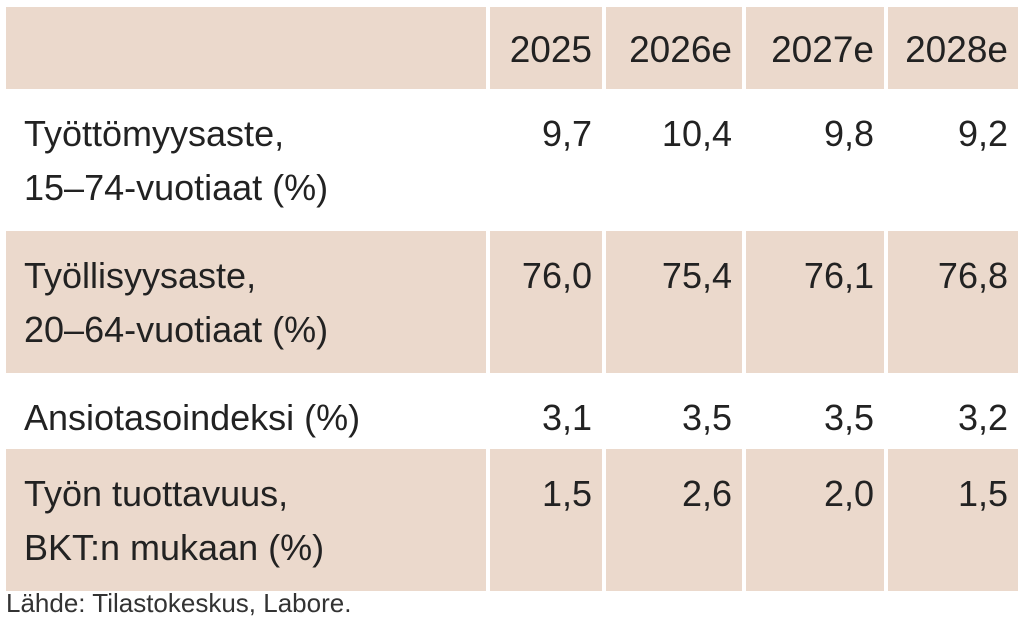 The width and height of the screenshot is (1024, 625). What do you see at coordinates (247, 48) in the screenshot?
I see `header-label-cell` at bounding box center [247, 48].